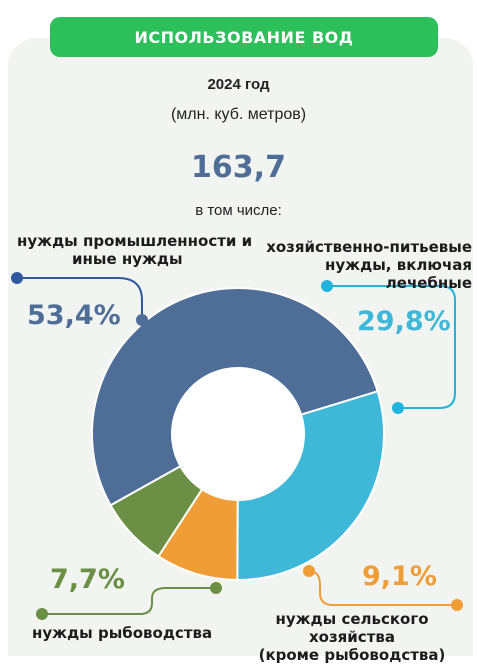 Image resolution: width=477 pixels, height=664 pixels. What do you see at coordinates (238, 210) in the screenshot?
I see `including-label: в том числе:` at bounding box center [238, 210].